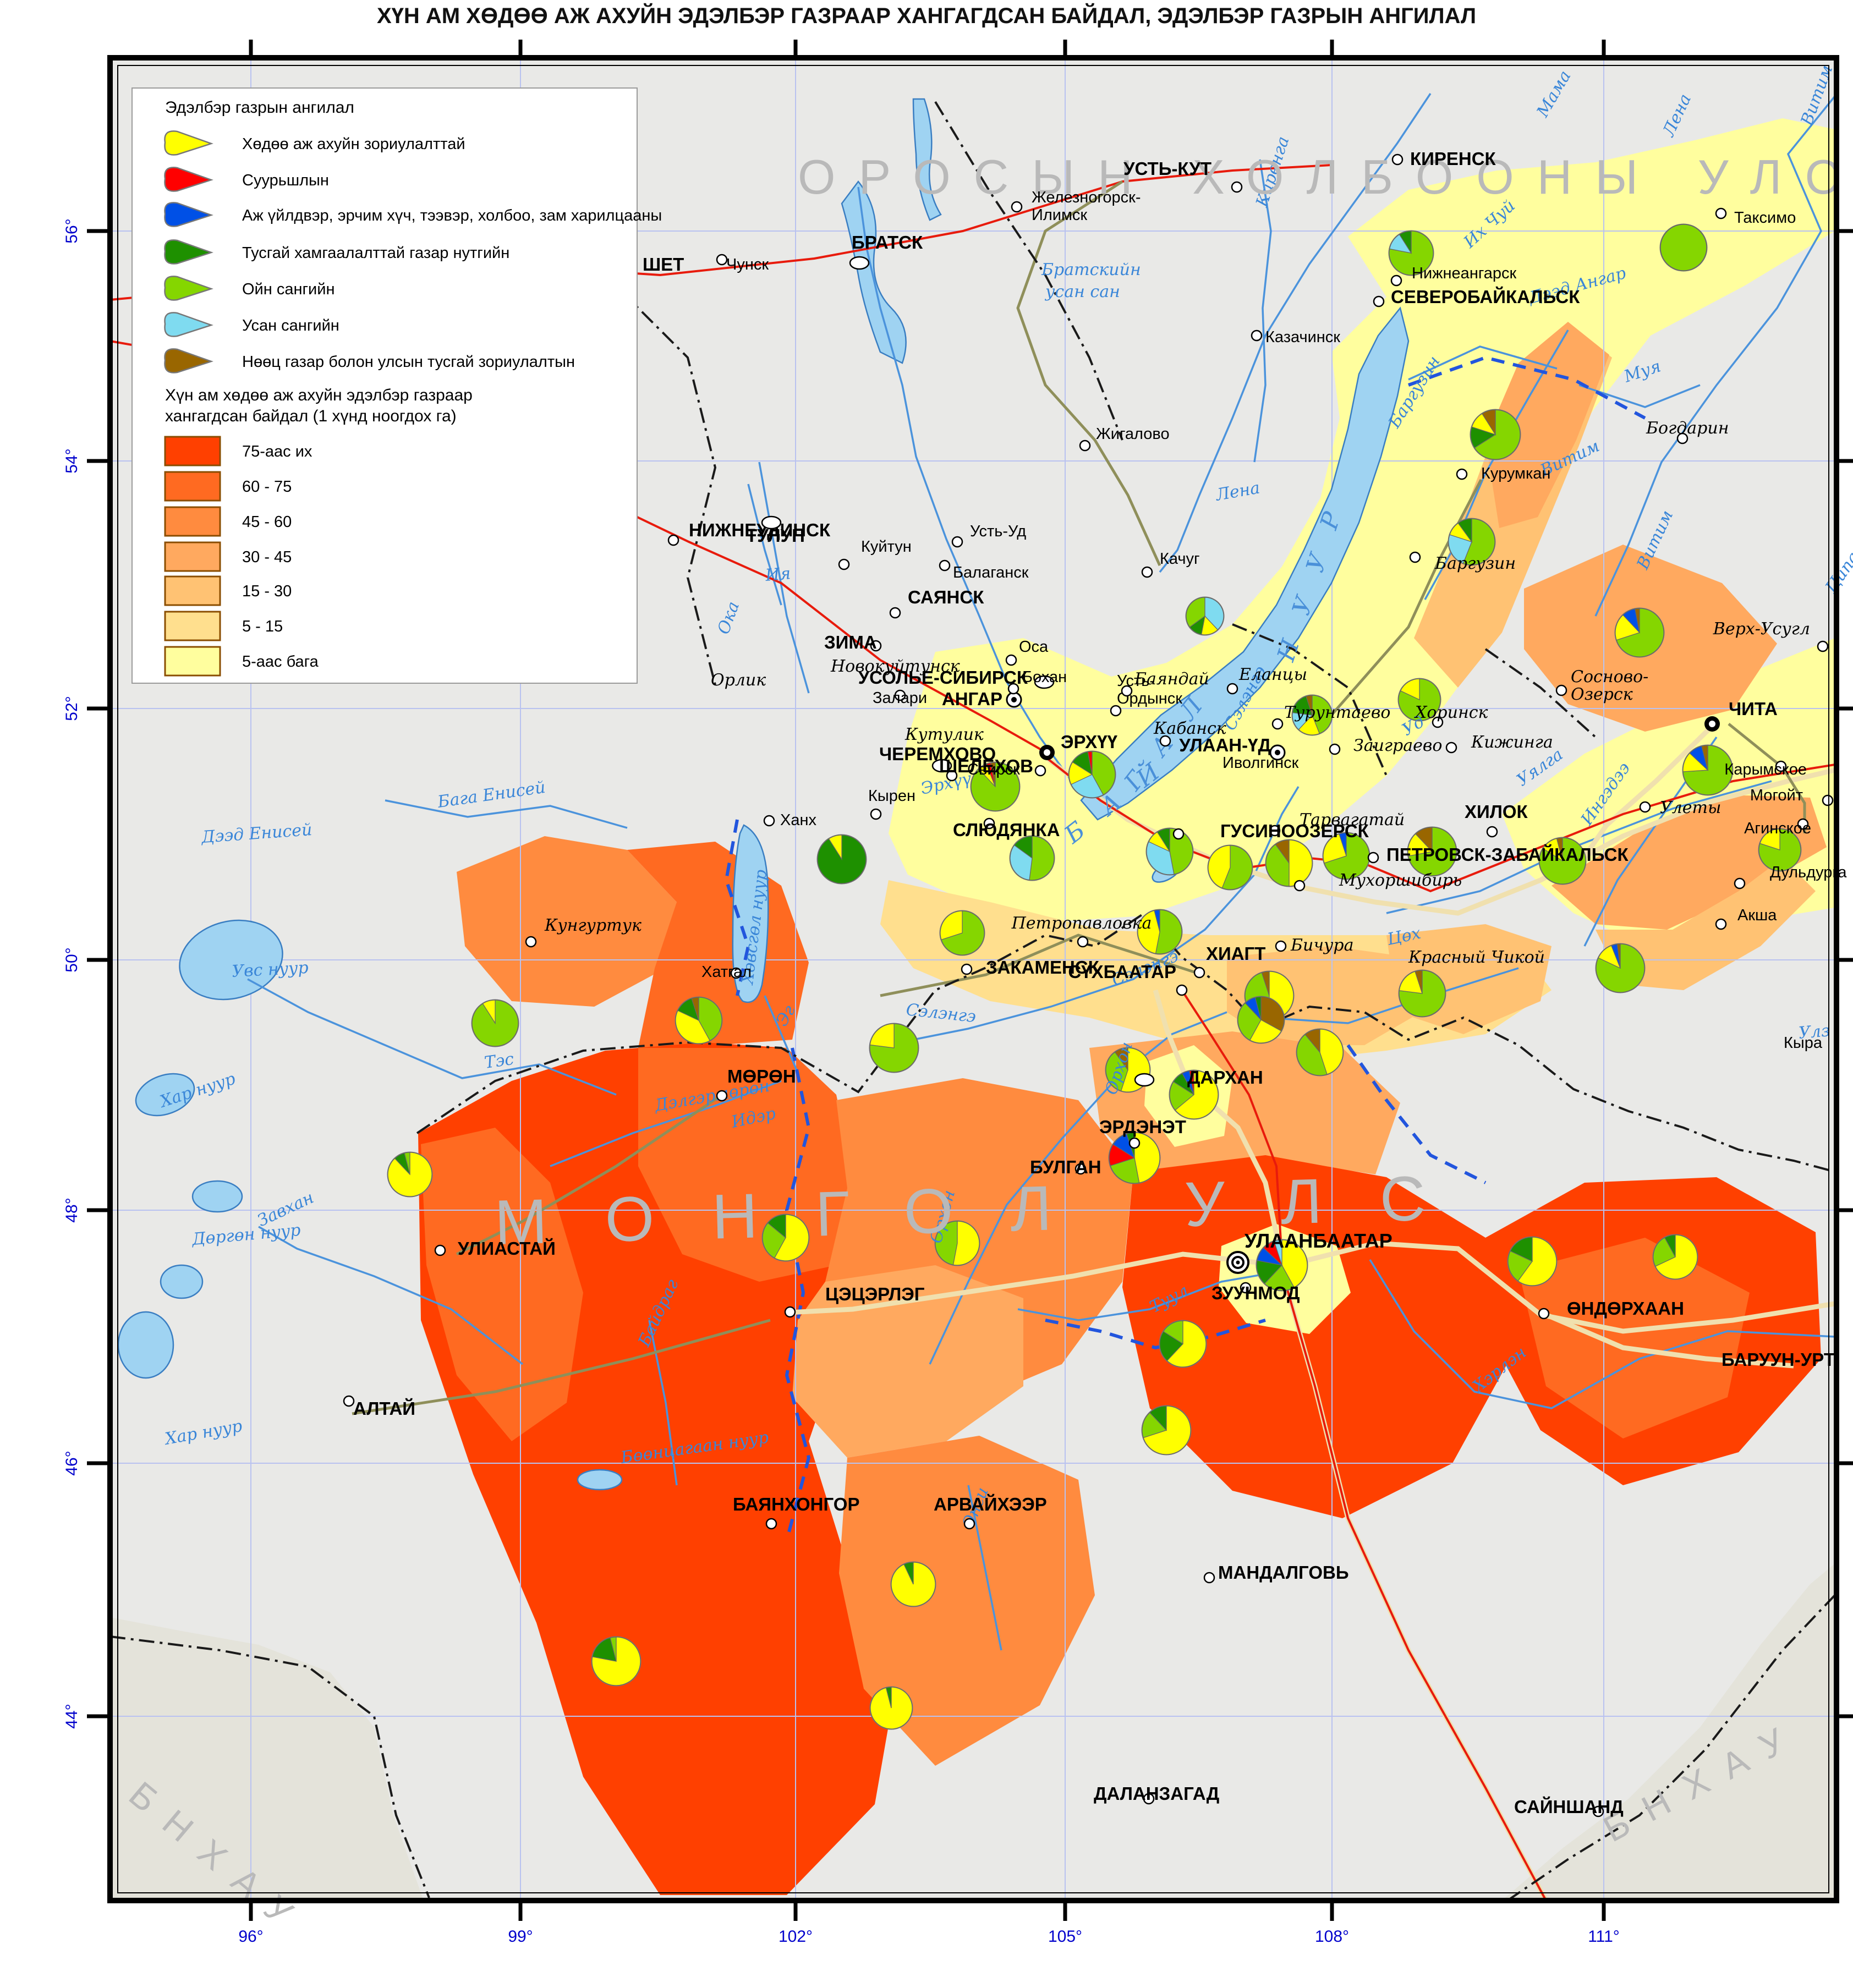  Describe the element at coordinates (1792, 796) in the screenshot. I see `city: Могойт` at that location.